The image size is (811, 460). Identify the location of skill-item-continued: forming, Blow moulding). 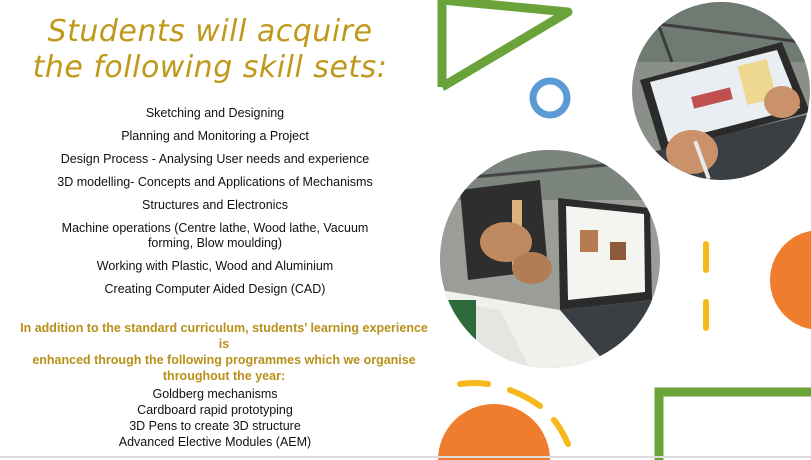
(215, 243).